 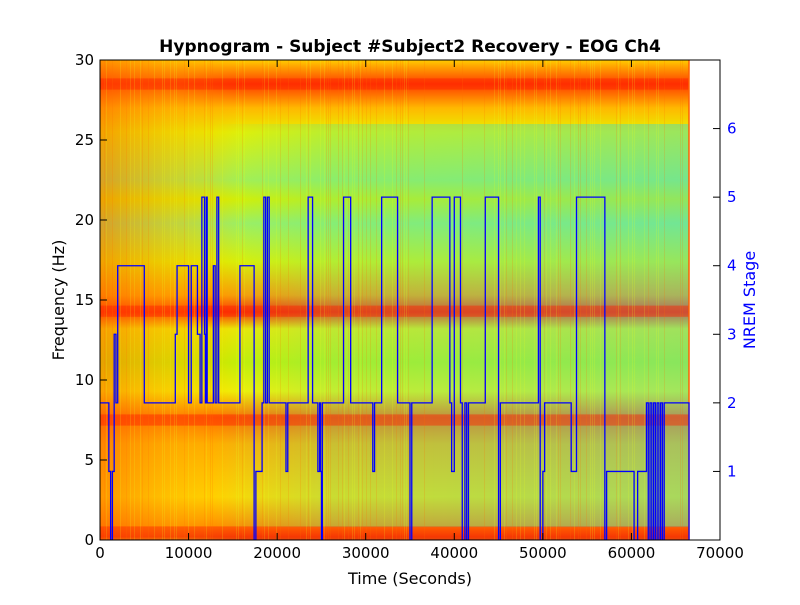 What do you see at coordinates (454, 553) in the screenshot?
I see `x-tick-label: 40000` at bounding box center [454, 553].